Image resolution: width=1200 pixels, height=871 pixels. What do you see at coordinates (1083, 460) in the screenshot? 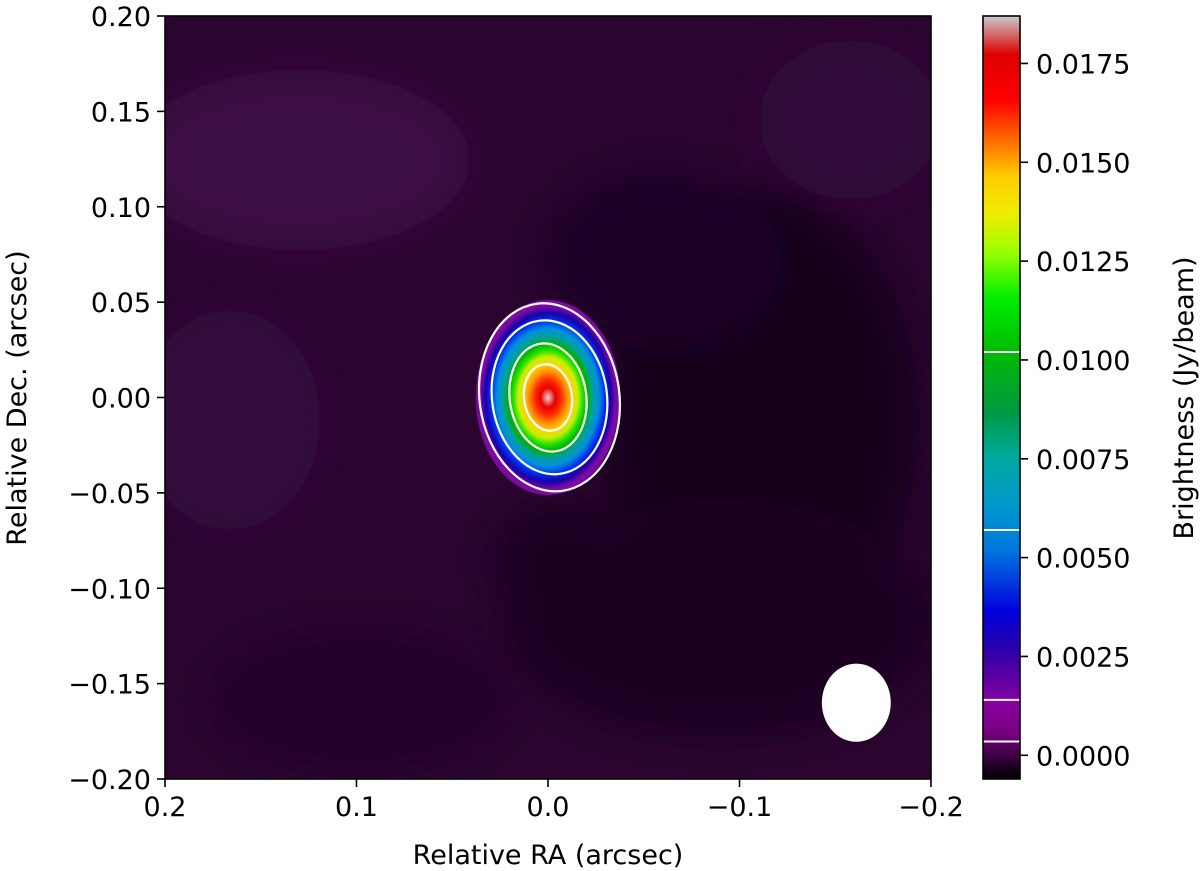
I see `colorbar-tick-label: 0.0075` at bounding box center [1083, 460].